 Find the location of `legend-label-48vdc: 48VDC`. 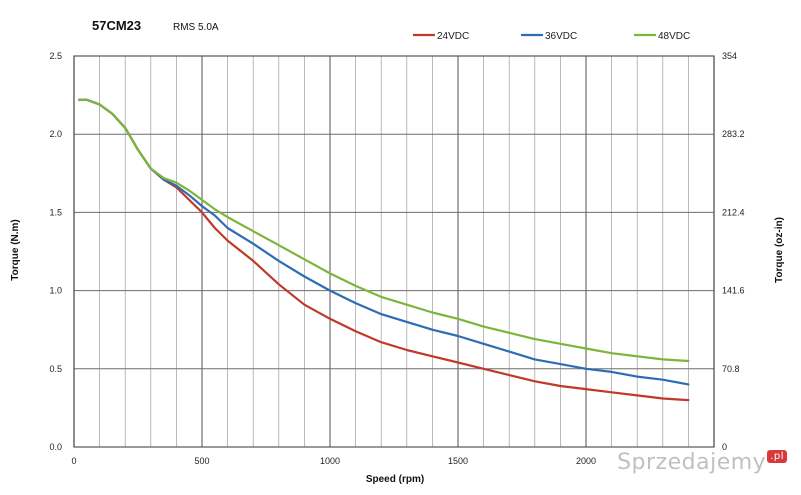

legend-label-48vdc: 48VDC is located at coordinates (674, 36).